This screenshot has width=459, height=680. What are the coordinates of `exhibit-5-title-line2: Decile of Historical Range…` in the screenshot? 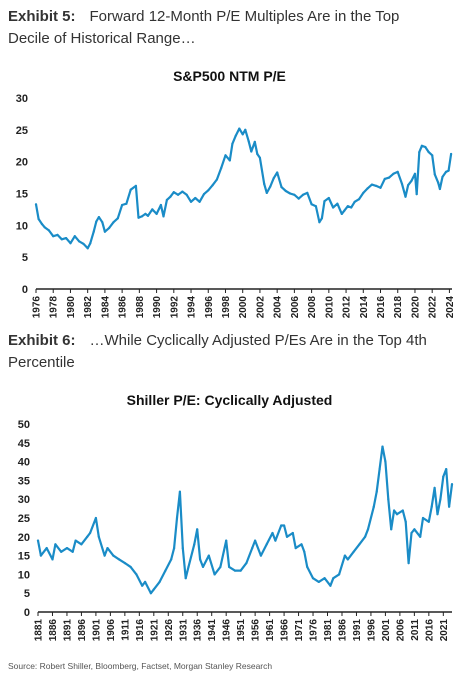 It's located at (102, 38).